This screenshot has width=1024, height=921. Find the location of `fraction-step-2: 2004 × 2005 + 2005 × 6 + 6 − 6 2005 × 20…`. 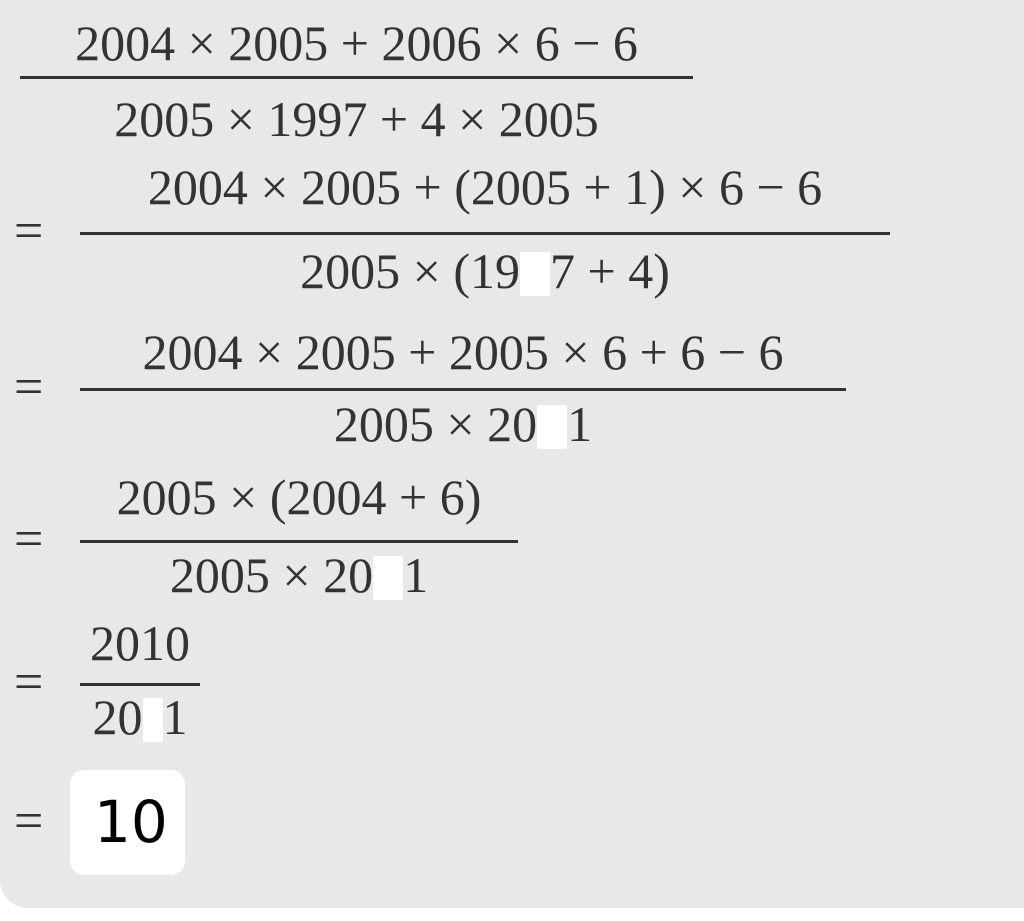

fraction-step-2: 2004 × 2005 + 2005 × 6 + 6 − 6 2005 × 20… is located at coordinates (463, 390).